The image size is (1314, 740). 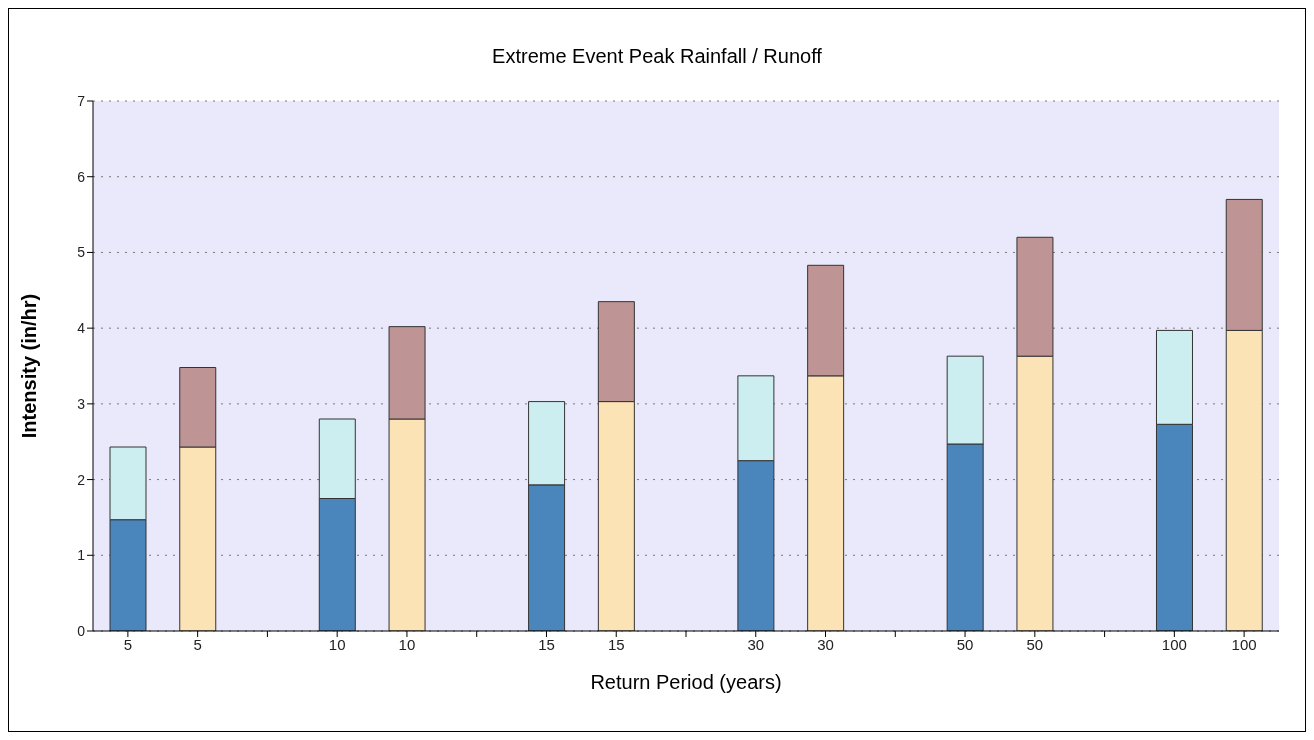 I want to click on y-tick-label: 3, so click(x=81, y=403).